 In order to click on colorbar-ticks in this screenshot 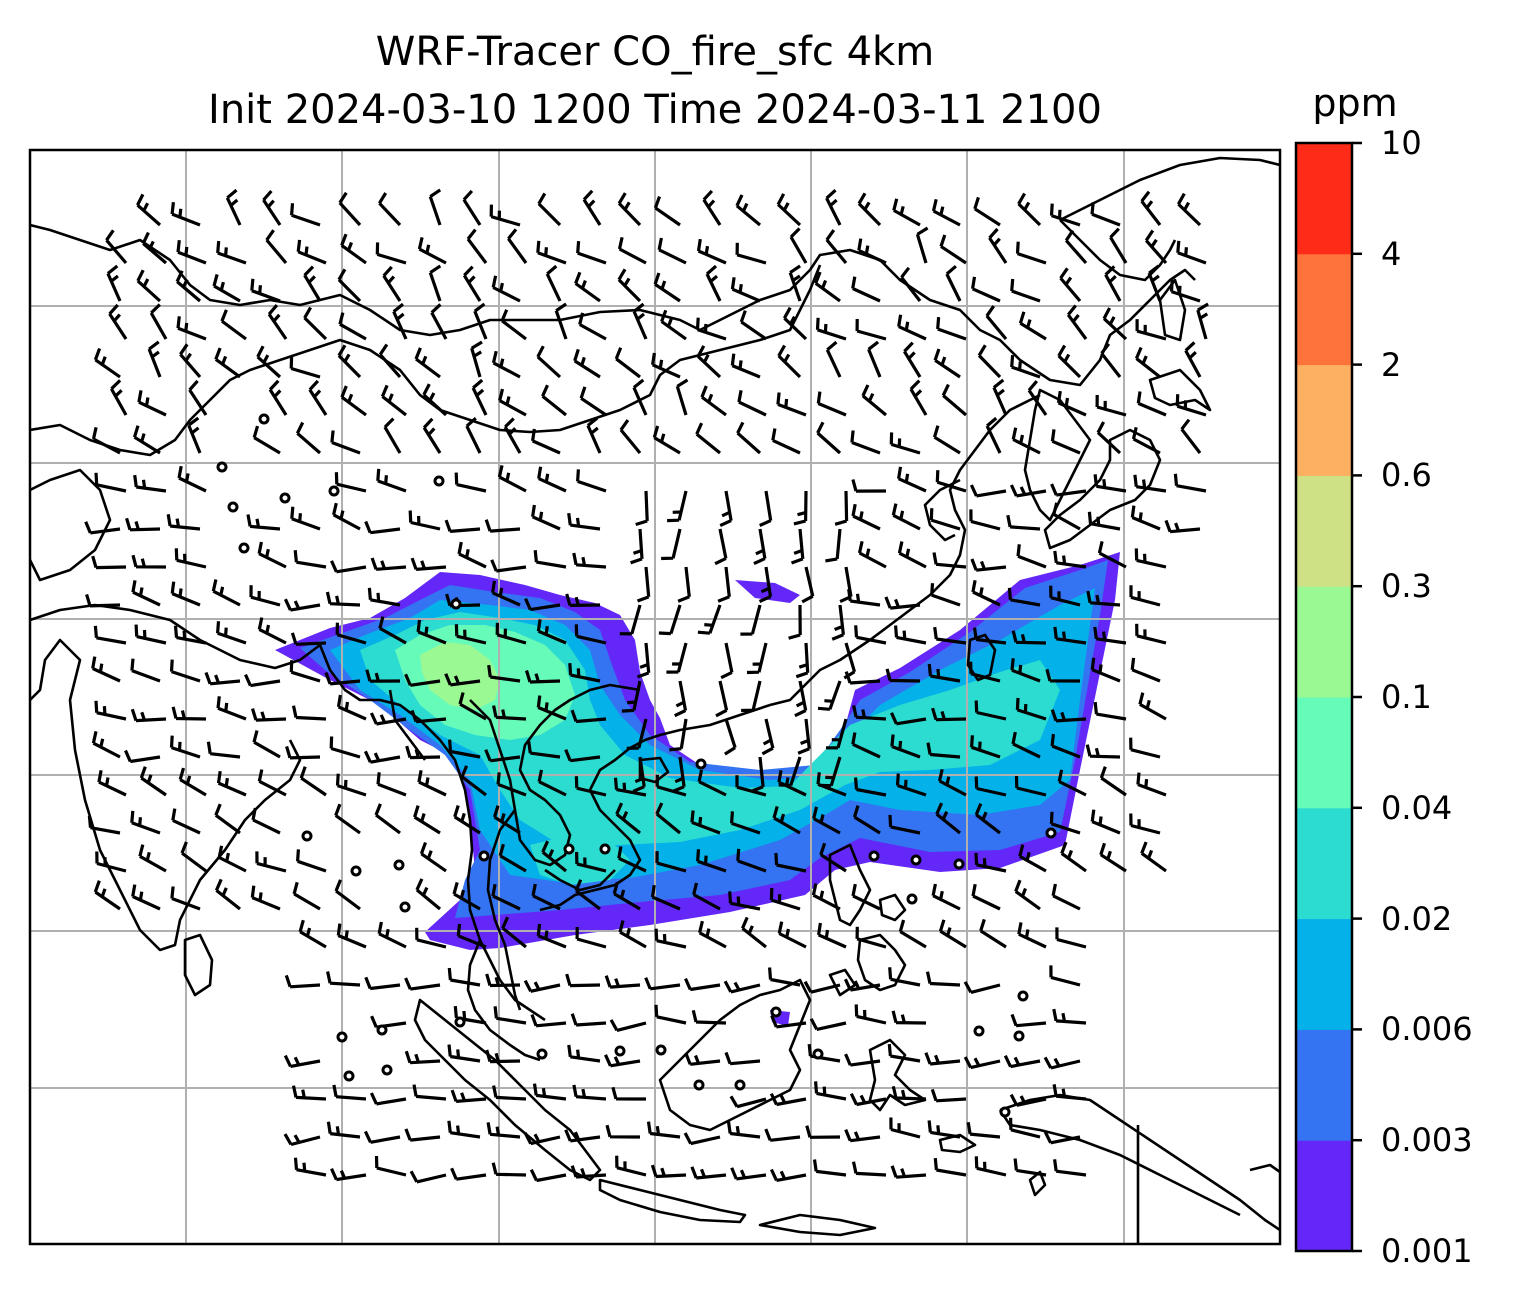, I will do `click(1357, 697)`.